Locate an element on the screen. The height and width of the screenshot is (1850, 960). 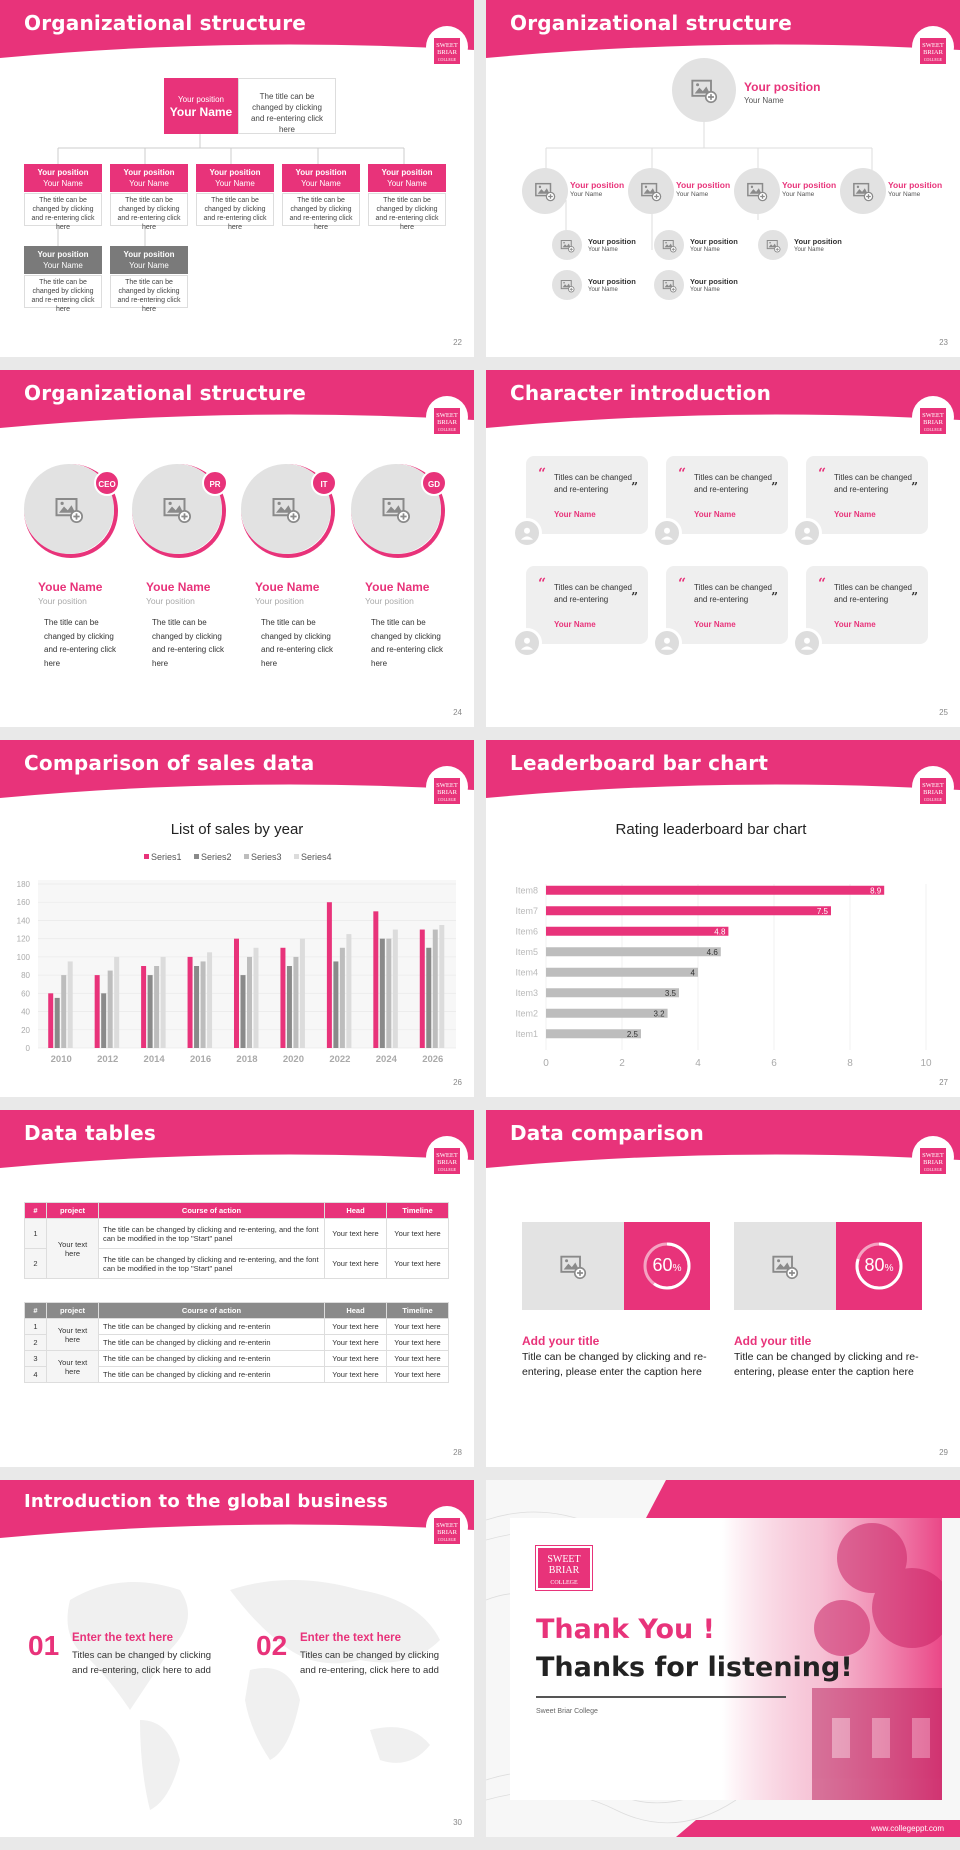
chart-title: List of sales by year is located at coordinates (237, 829).